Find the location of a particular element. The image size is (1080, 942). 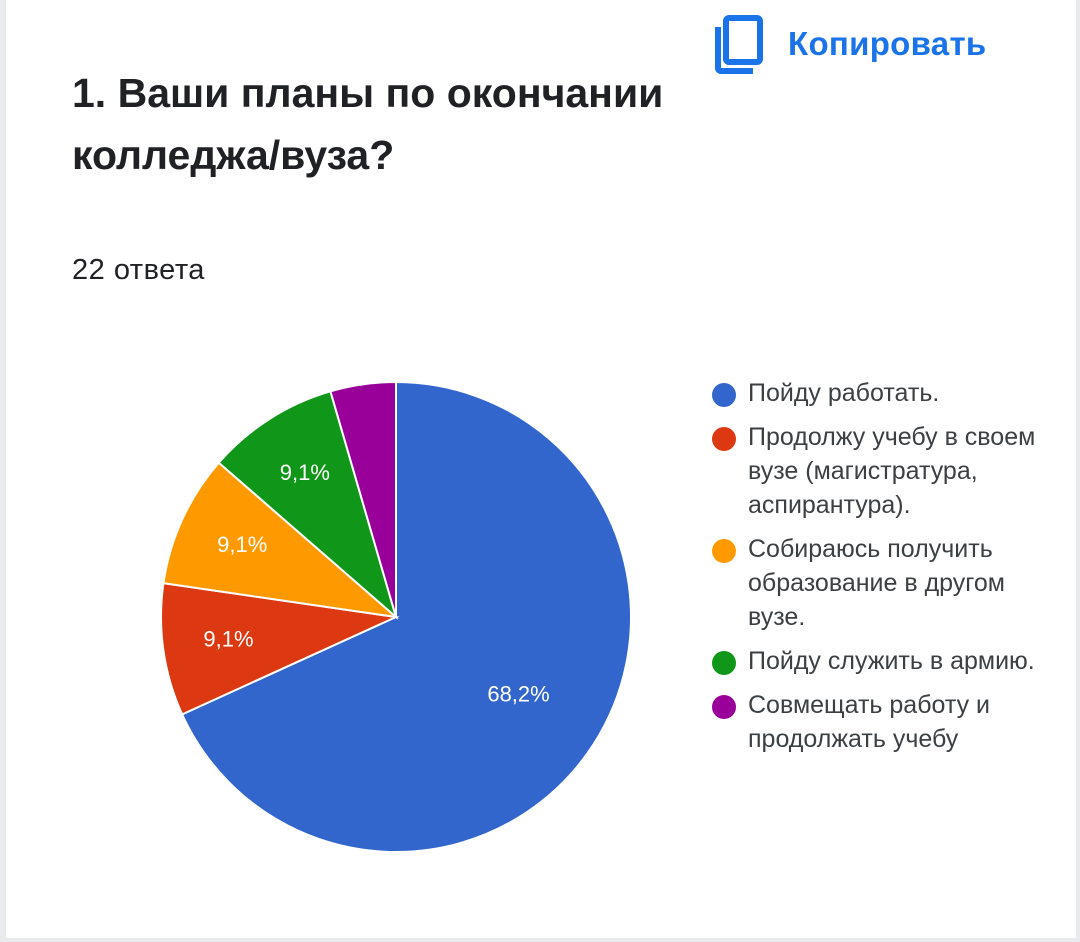

legend-item-1: Пойду работать. is located at coordinates (877, 393).